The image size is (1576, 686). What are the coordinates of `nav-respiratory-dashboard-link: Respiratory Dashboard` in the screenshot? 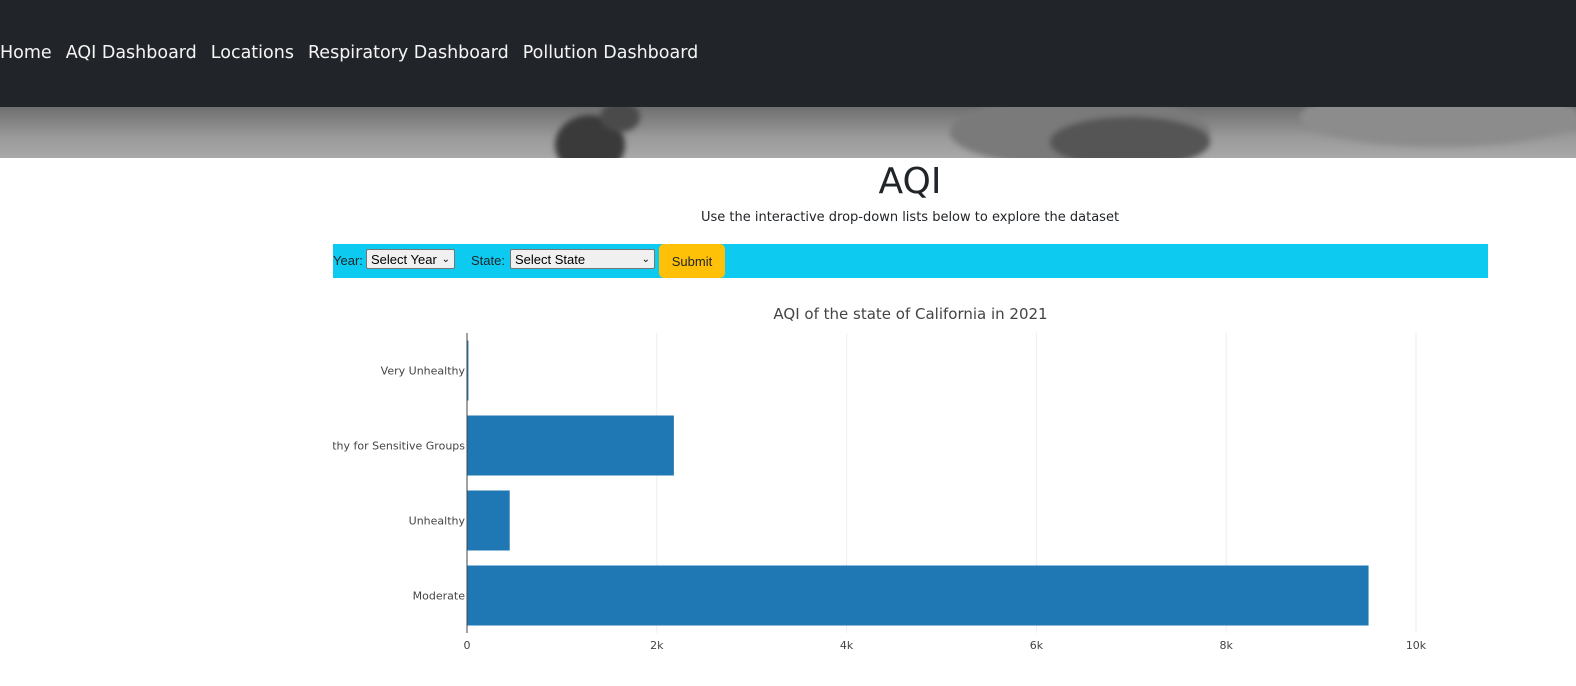 It's located at (408, 53).